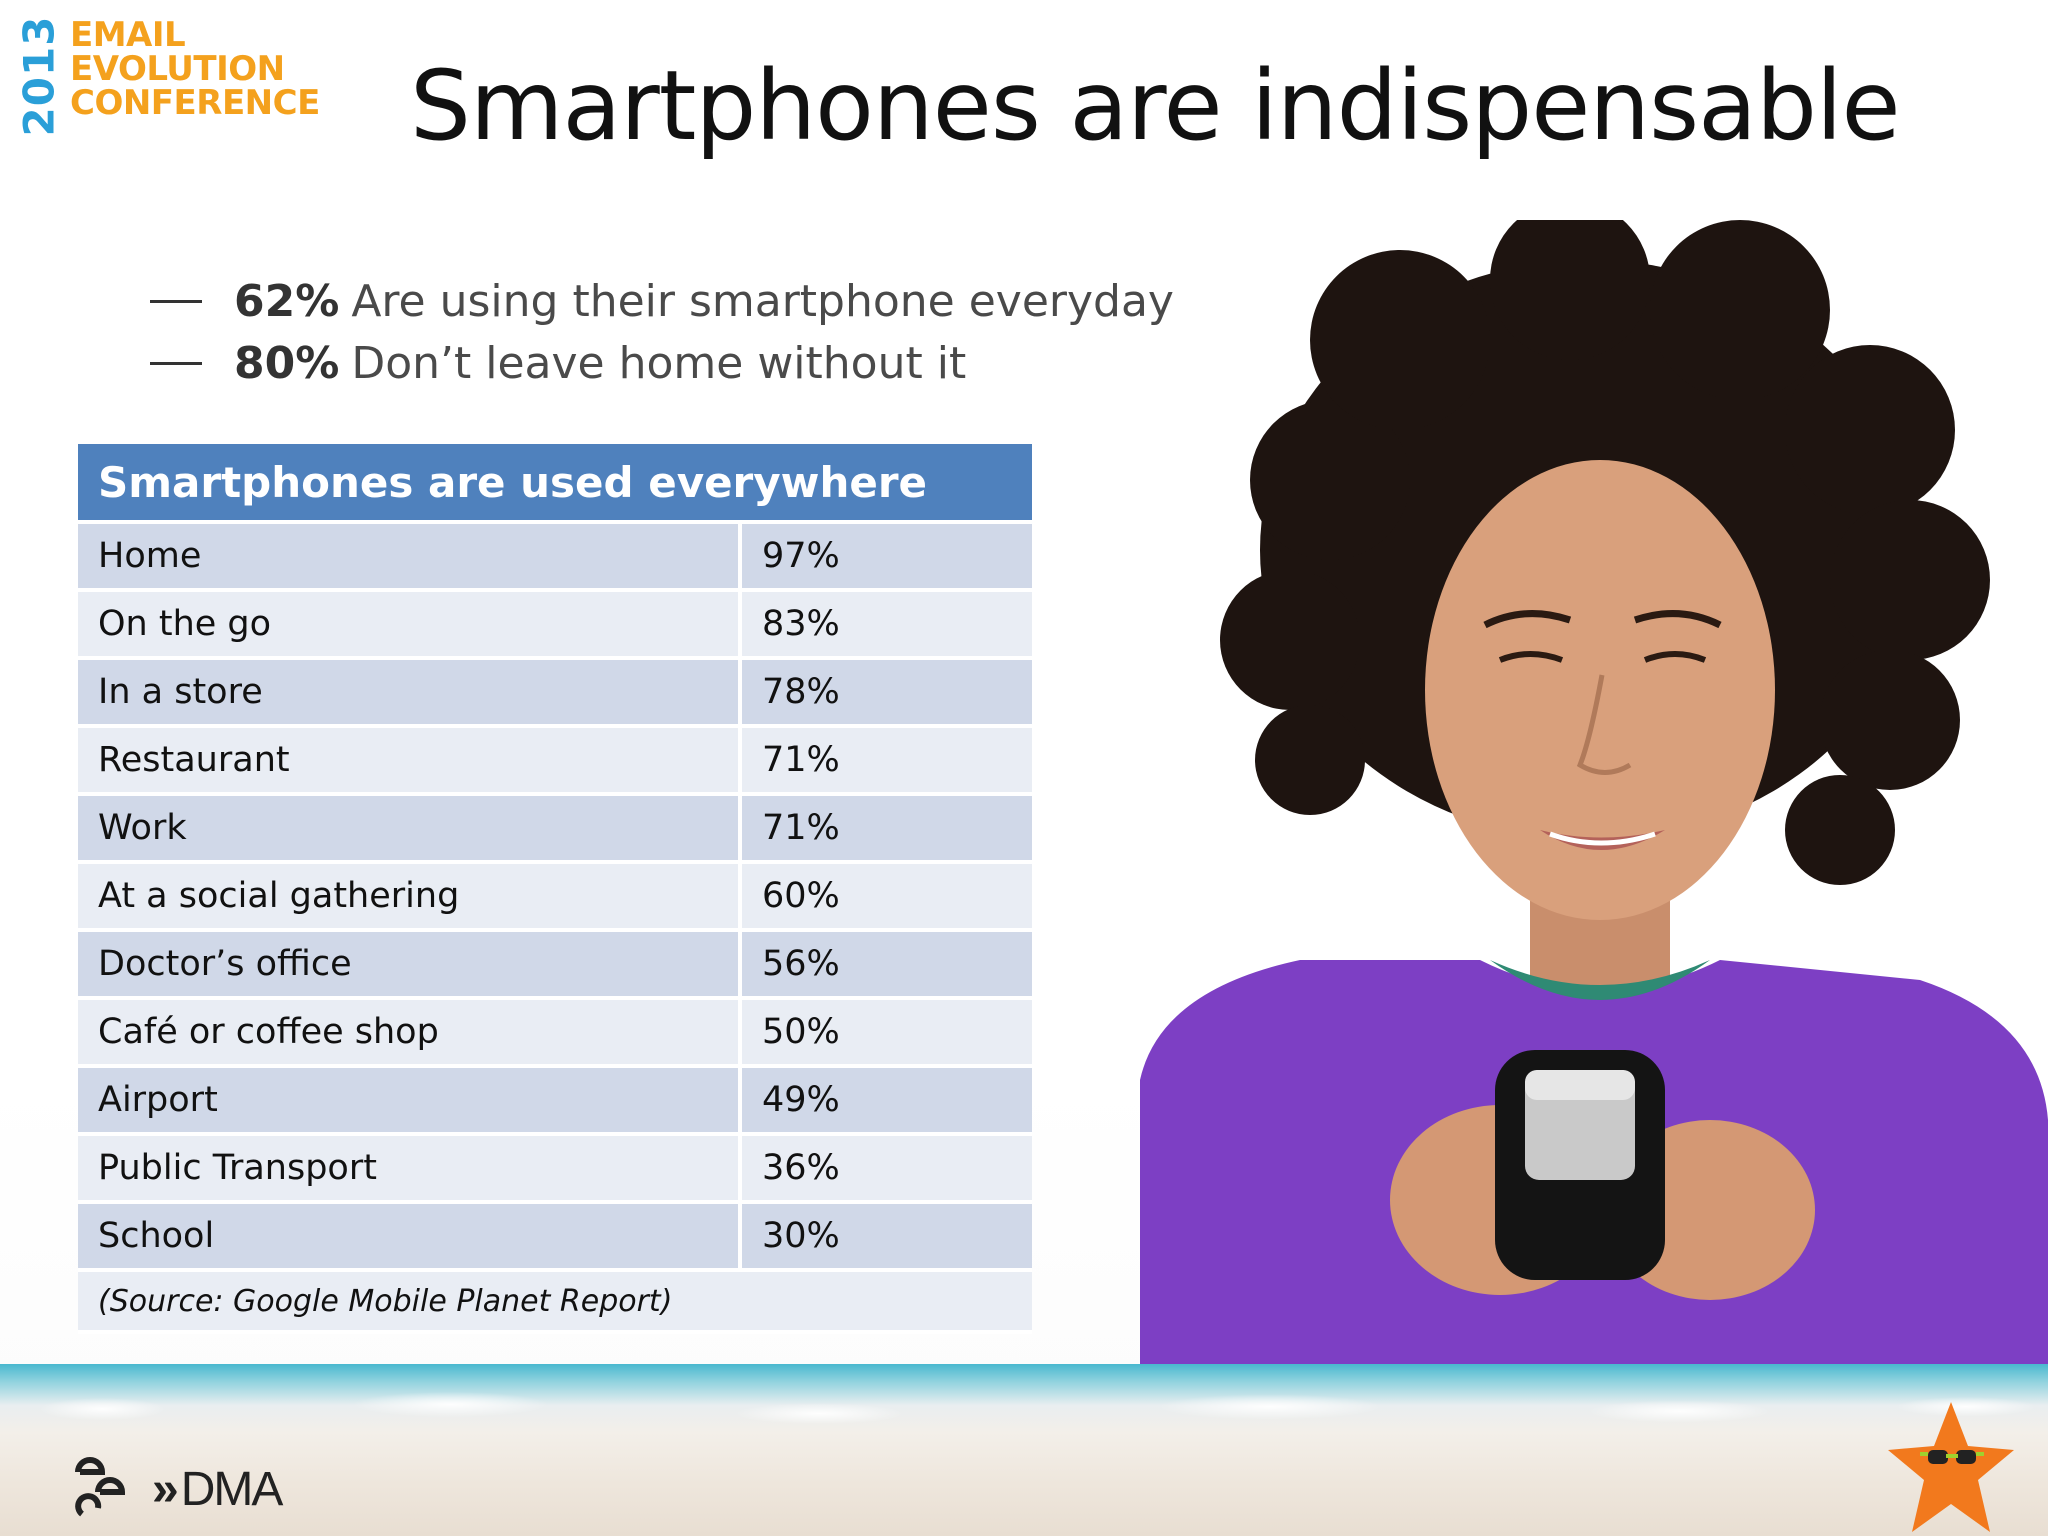 The width and height of the screenshot is (2048, 1536). What do you see at coordinates (1600, 980) in the screenshot?
I see `collar-shape` at bounding box center [1600, 980].